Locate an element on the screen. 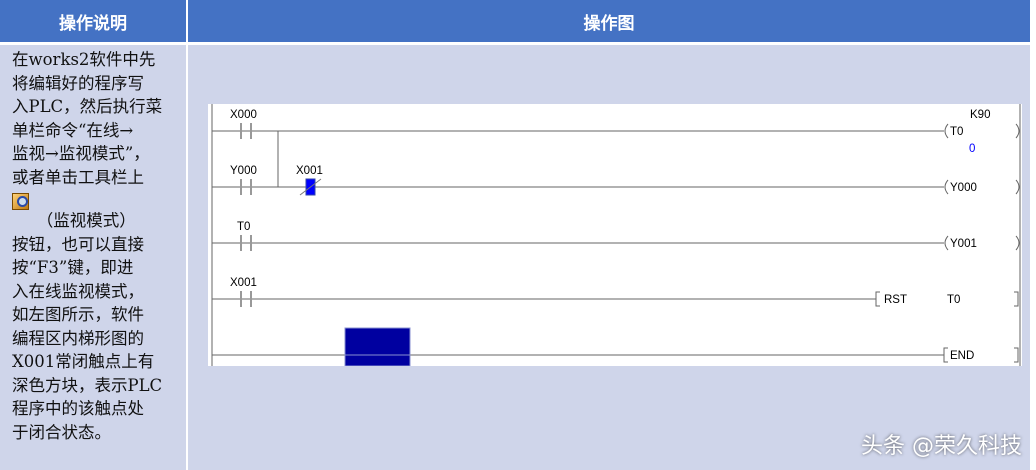 This screenshot has height=470, width=1036. monitor-cursor-block is located at coordinates (377, 347).